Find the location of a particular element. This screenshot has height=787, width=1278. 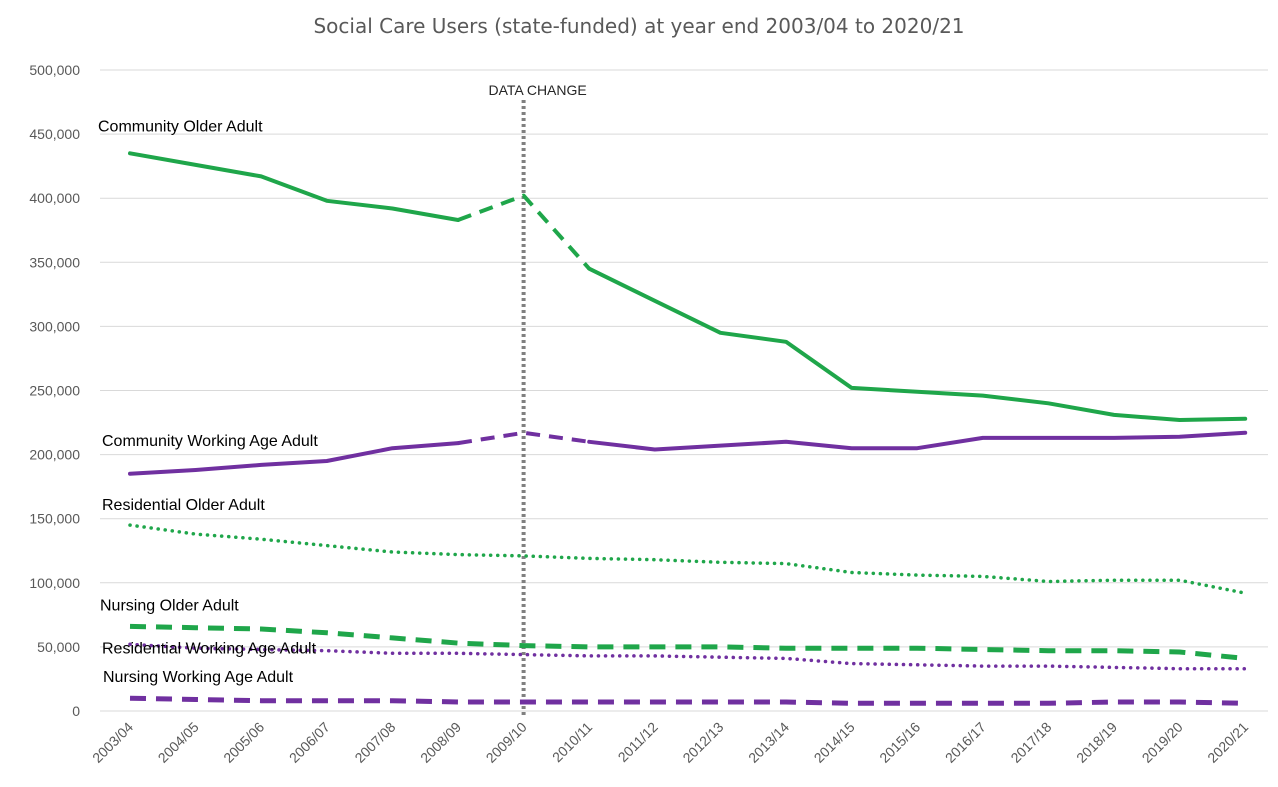

y-tick-label: 0 is located at coordinates (76, 711).